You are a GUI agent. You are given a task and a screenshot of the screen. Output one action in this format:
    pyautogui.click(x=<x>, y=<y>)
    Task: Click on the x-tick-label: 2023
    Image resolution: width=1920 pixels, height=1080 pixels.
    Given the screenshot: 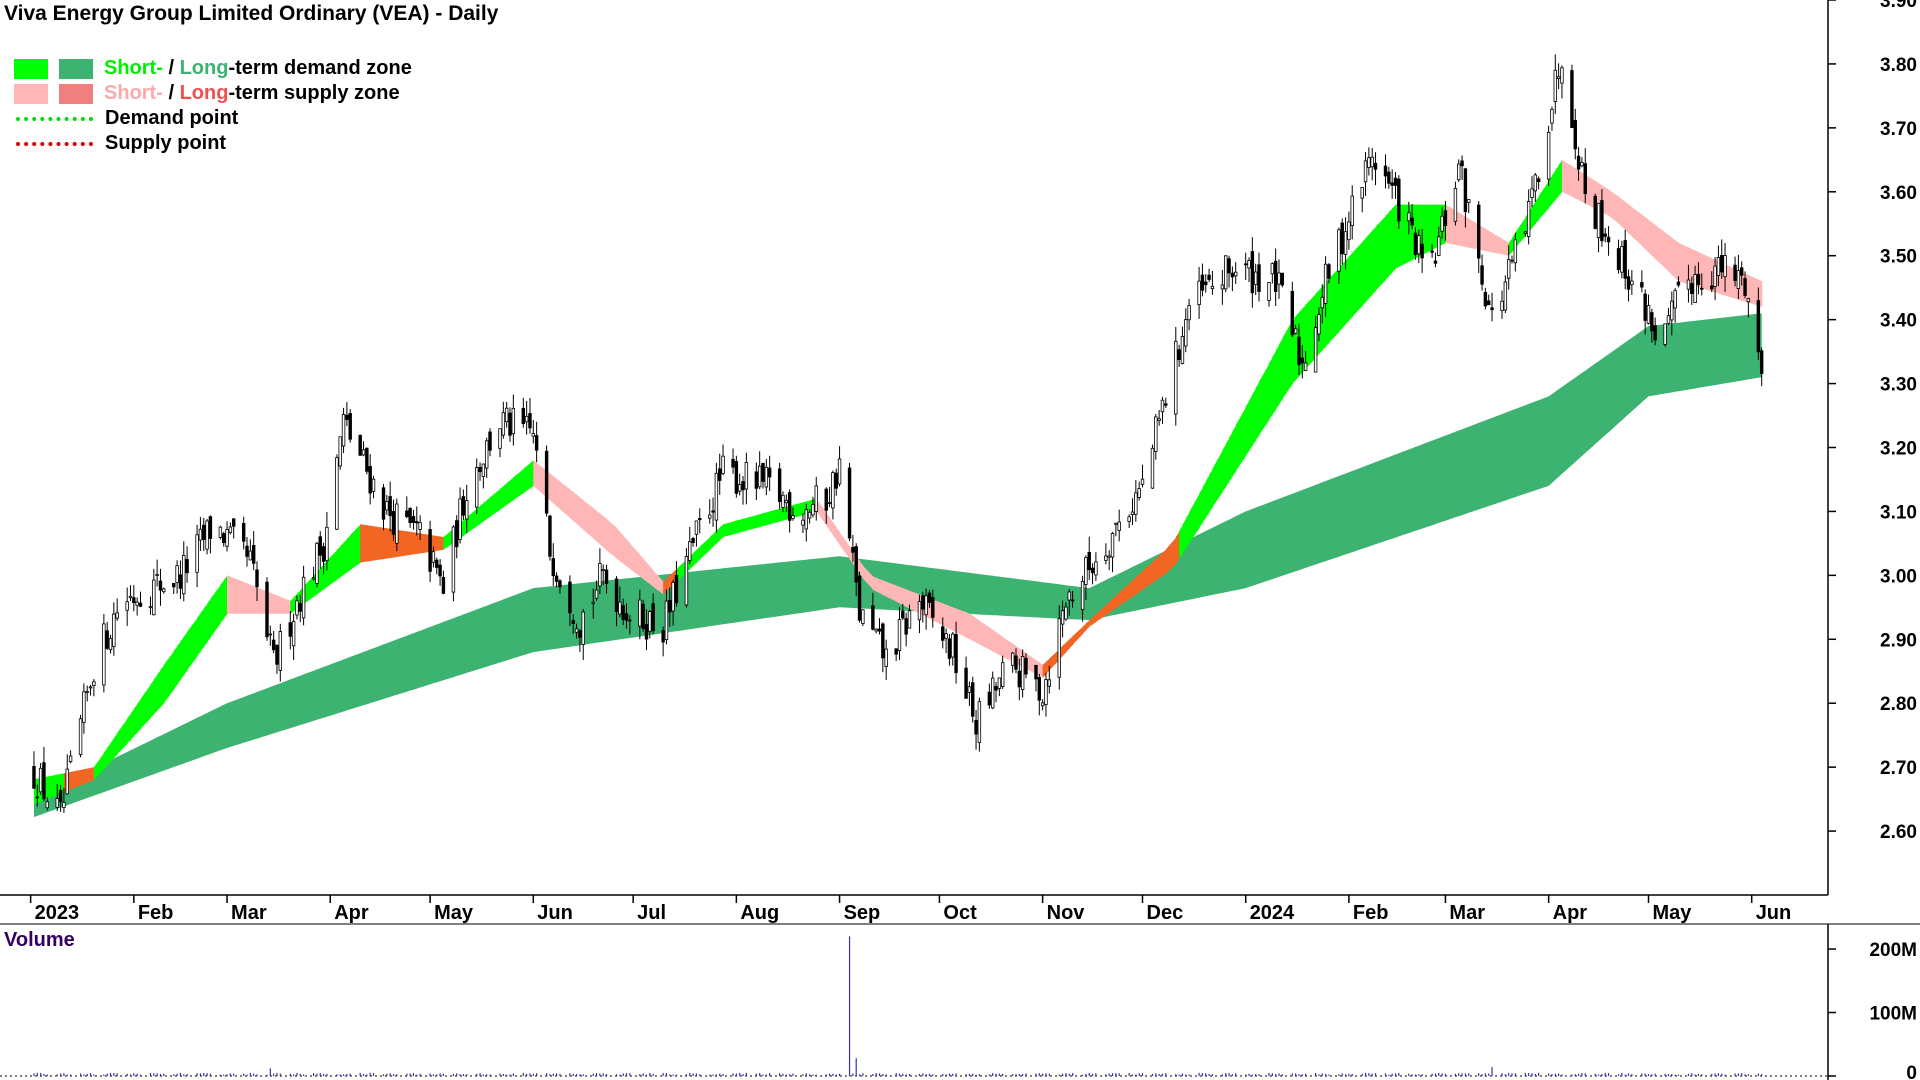 What is the action you would take?
    pyautogui.click(x=57, y=913)
    